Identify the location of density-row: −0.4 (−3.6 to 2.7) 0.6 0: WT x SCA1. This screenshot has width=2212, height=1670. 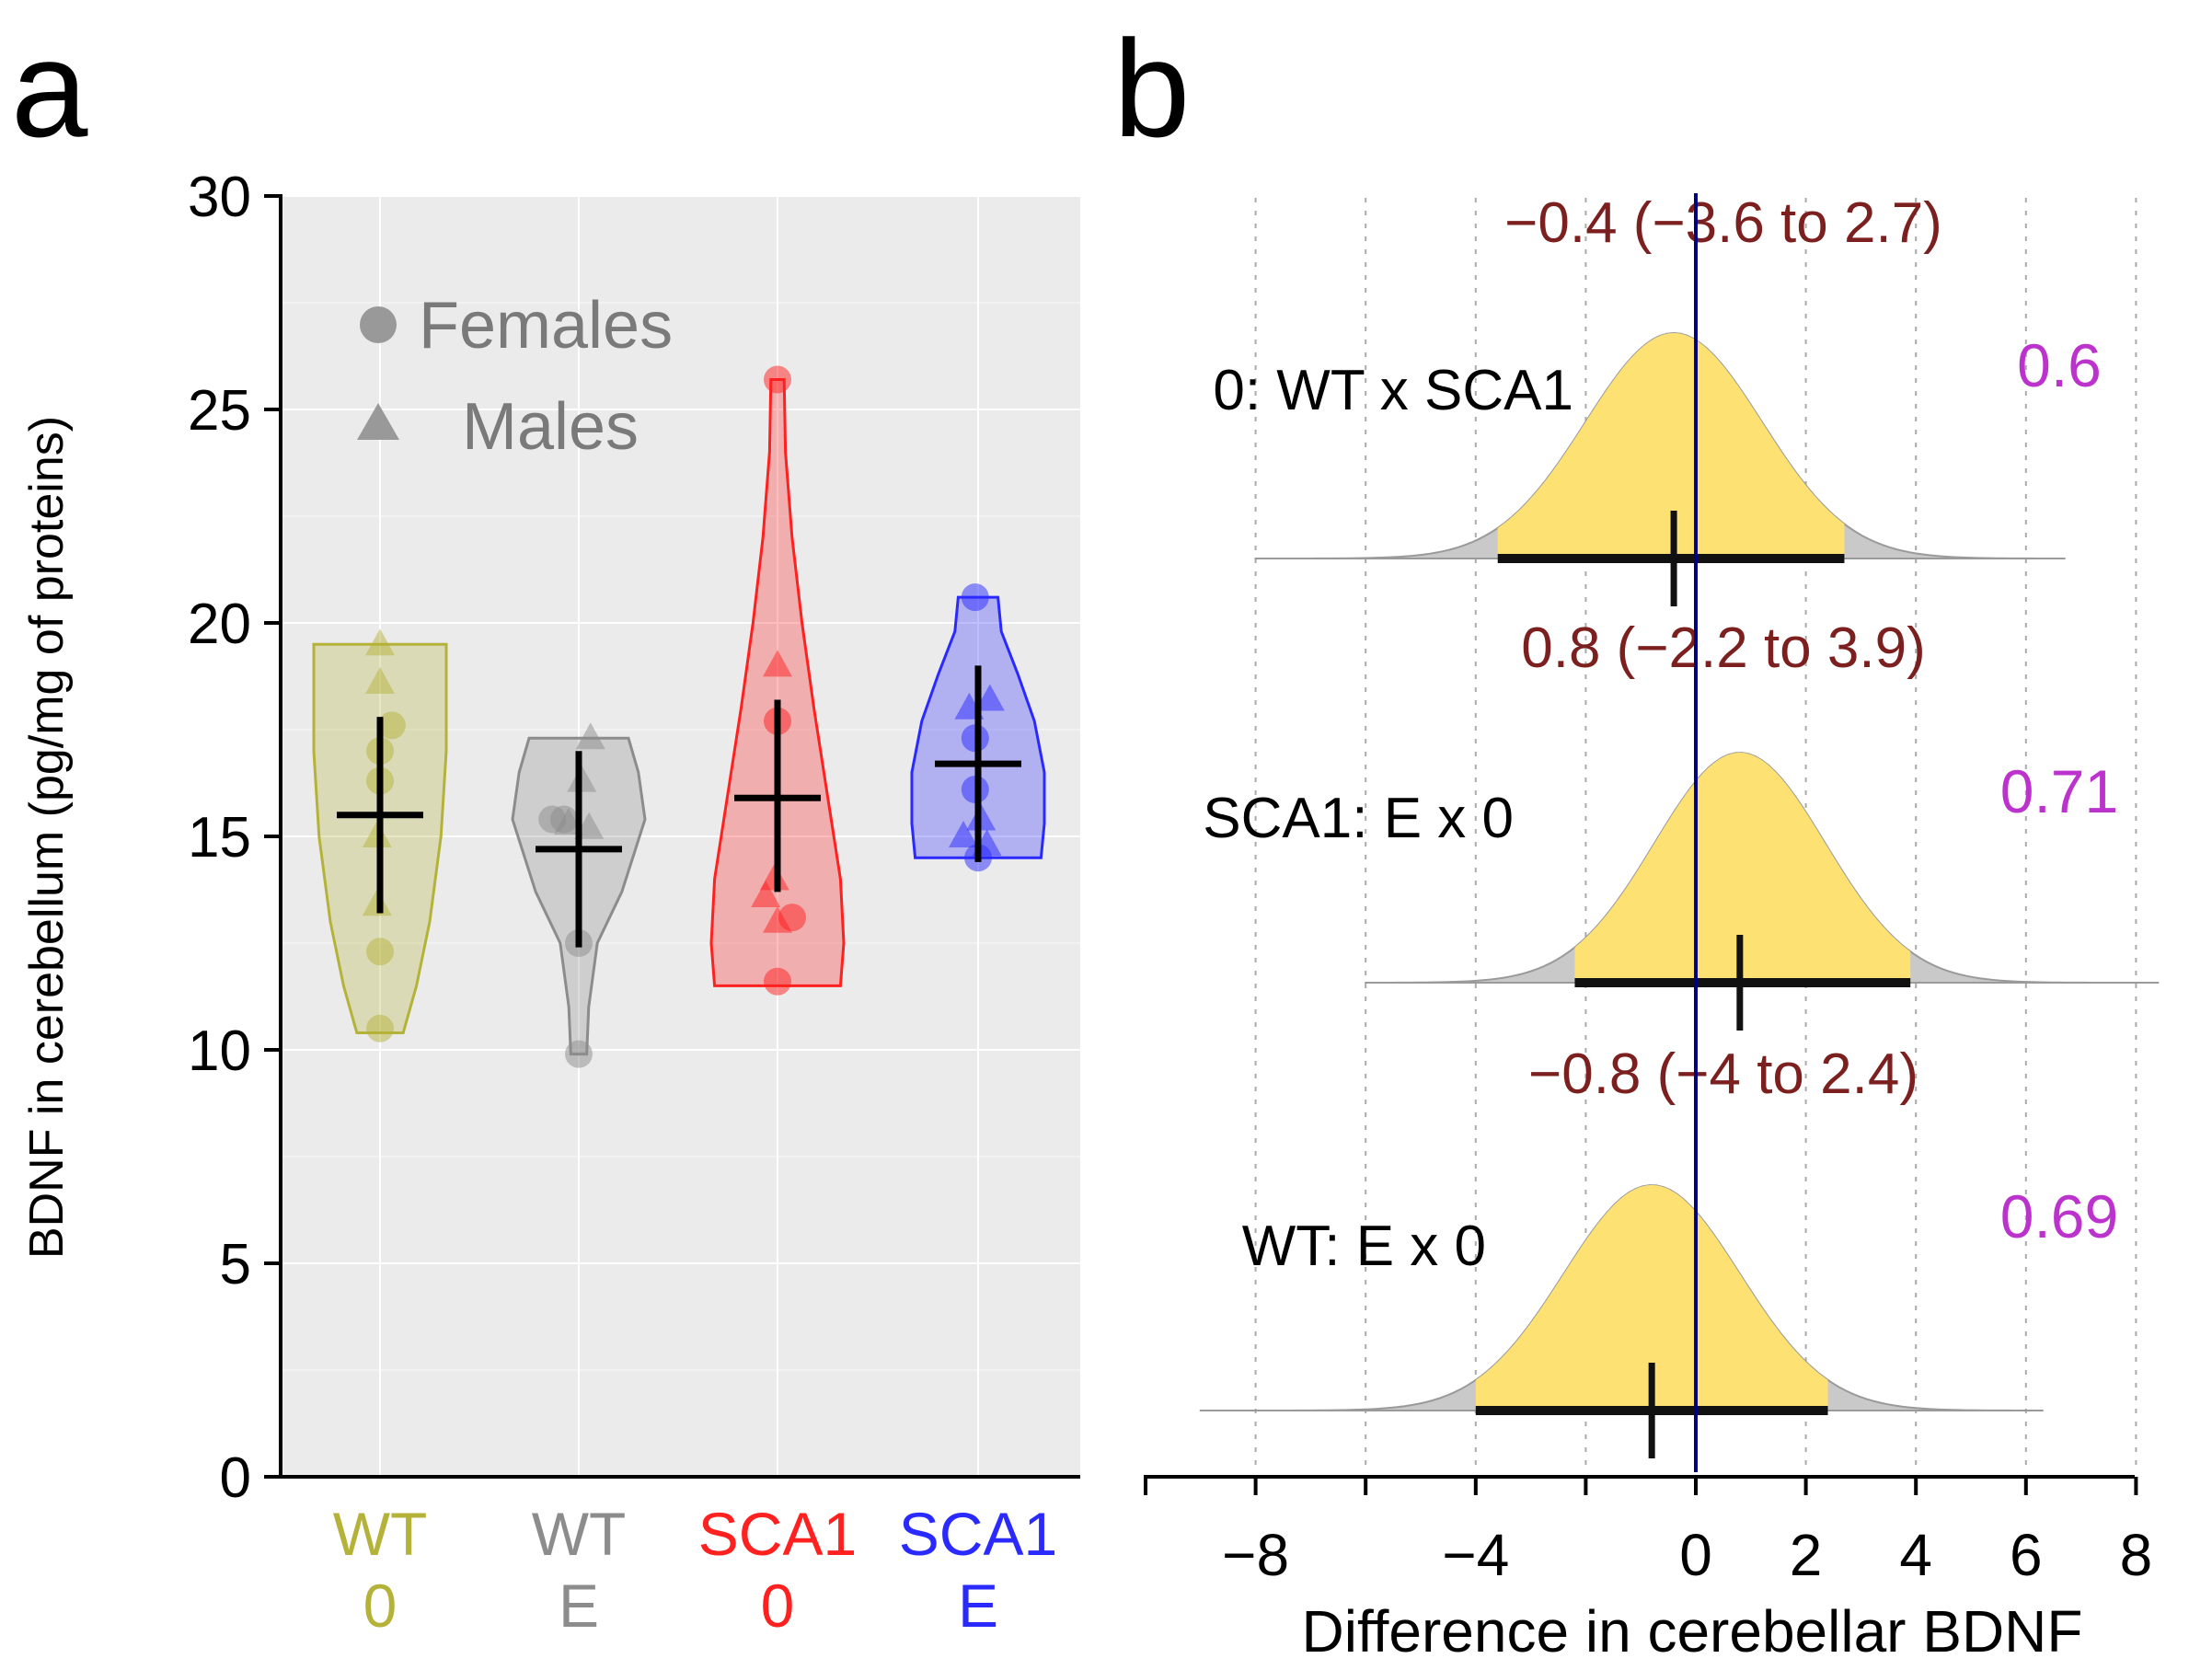
(1657, 398).